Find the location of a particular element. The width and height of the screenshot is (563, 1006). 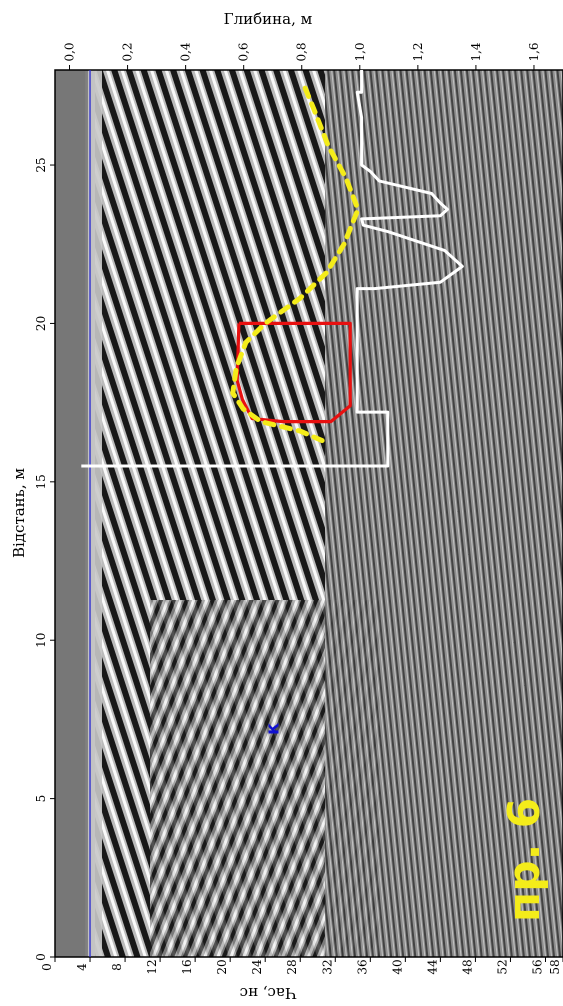

time-tick-label: 8 is located at coordinates (117, 967).